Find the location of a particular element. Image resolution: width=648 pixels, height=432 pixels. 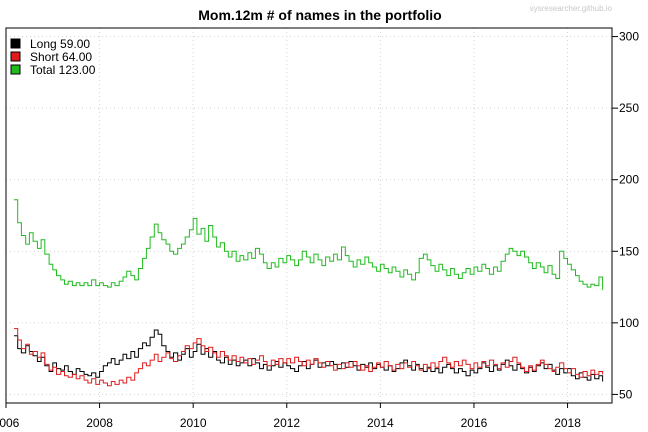

legend-swatch-total is located at coordinates (15, 69).